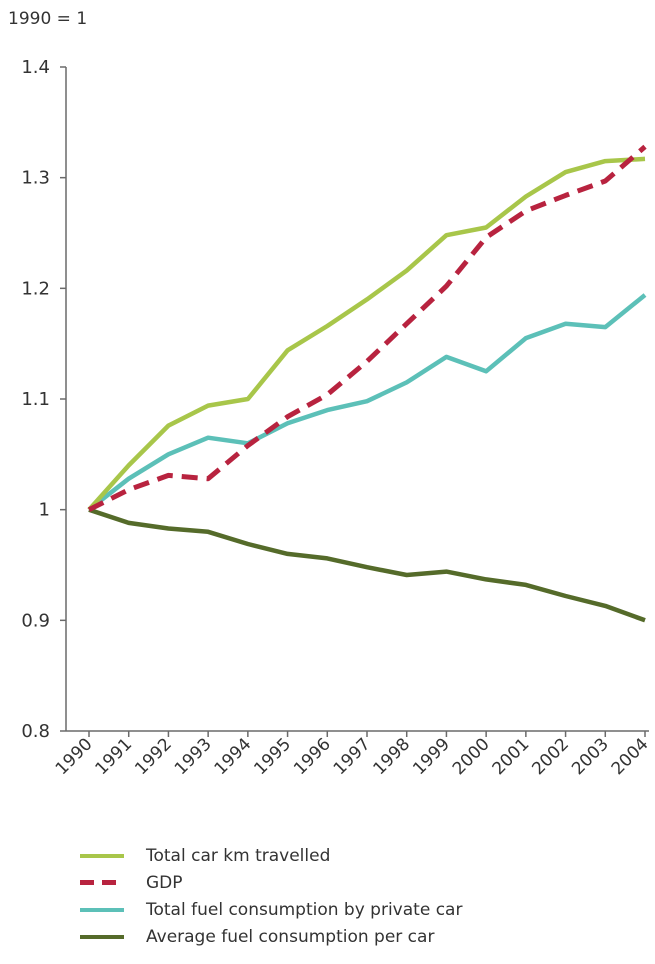 Image resolution: width=655 pixels, height=964 pixels. What do you see at coordinates (35, 620) in the screenshot?
I see `y-tick-label: 0.9` at bounding box center [35, 620].